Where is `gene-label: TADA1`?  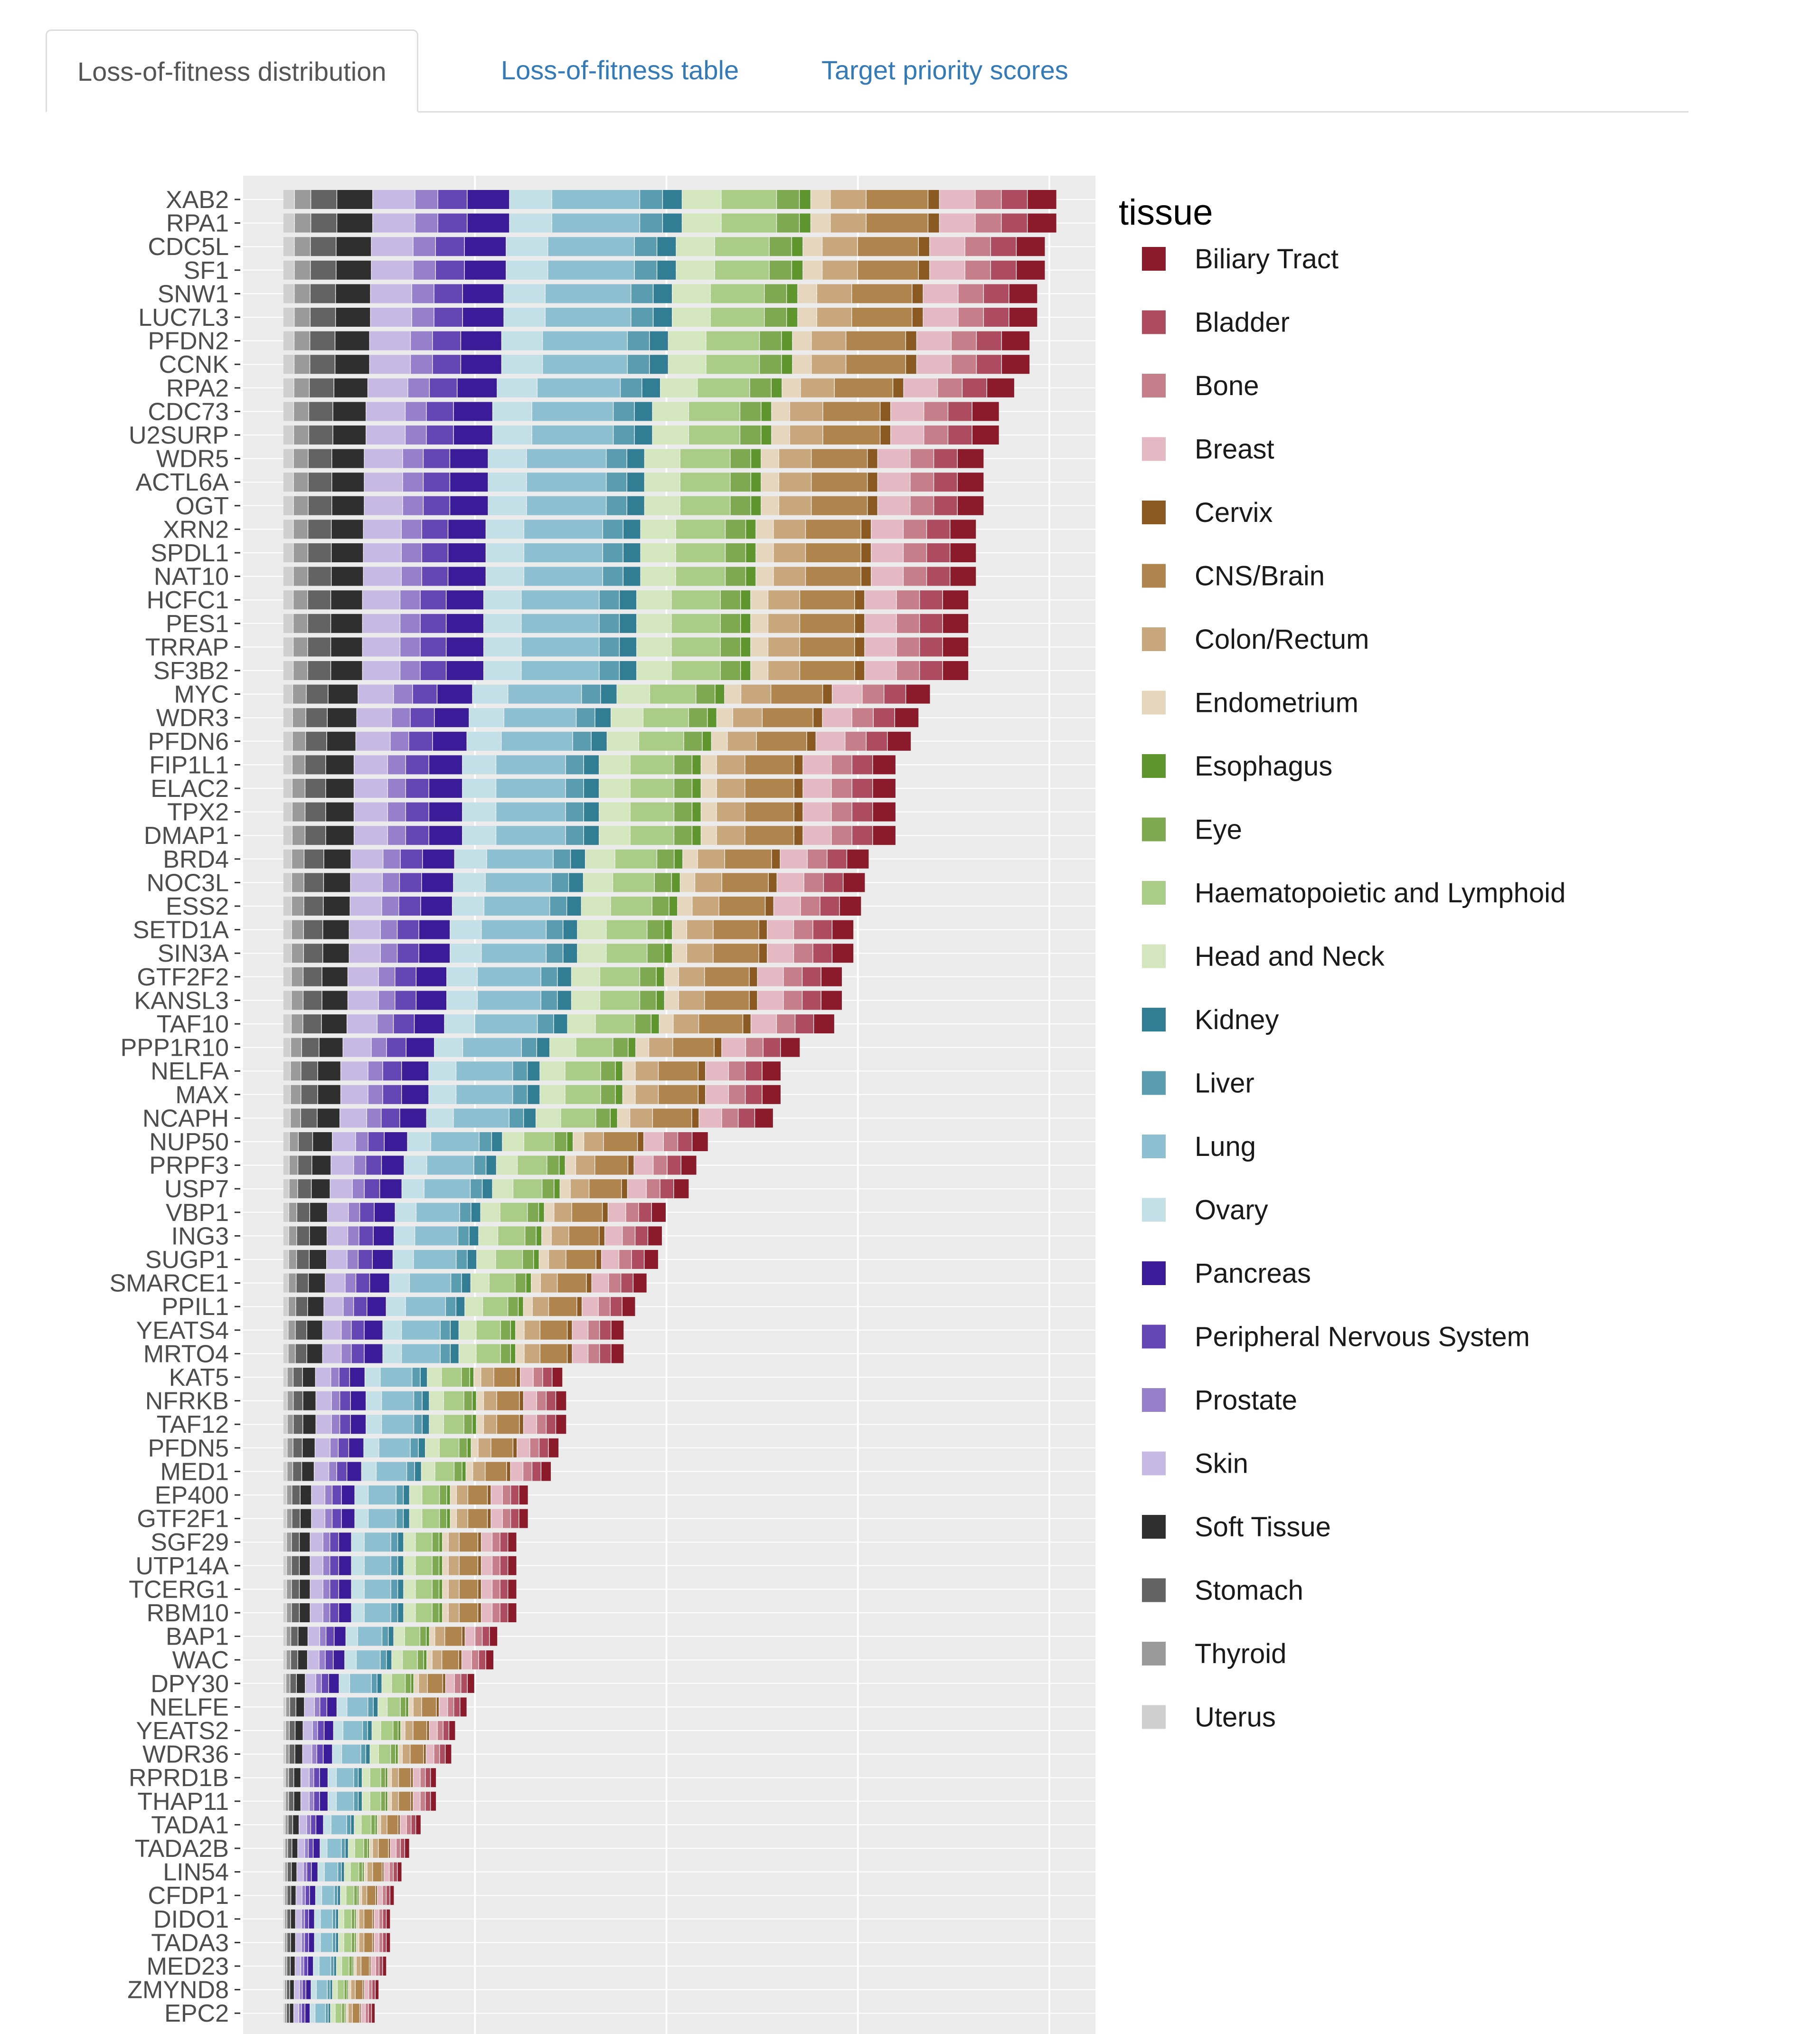 gene-label: TADA1 is located at coordinates (190, 1825).